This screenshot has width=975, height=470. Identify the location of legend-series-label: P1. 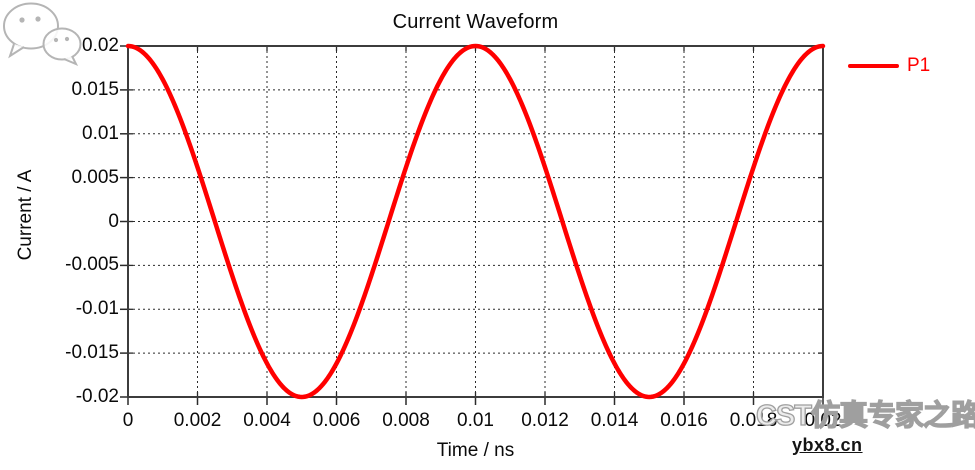
(919, 65).